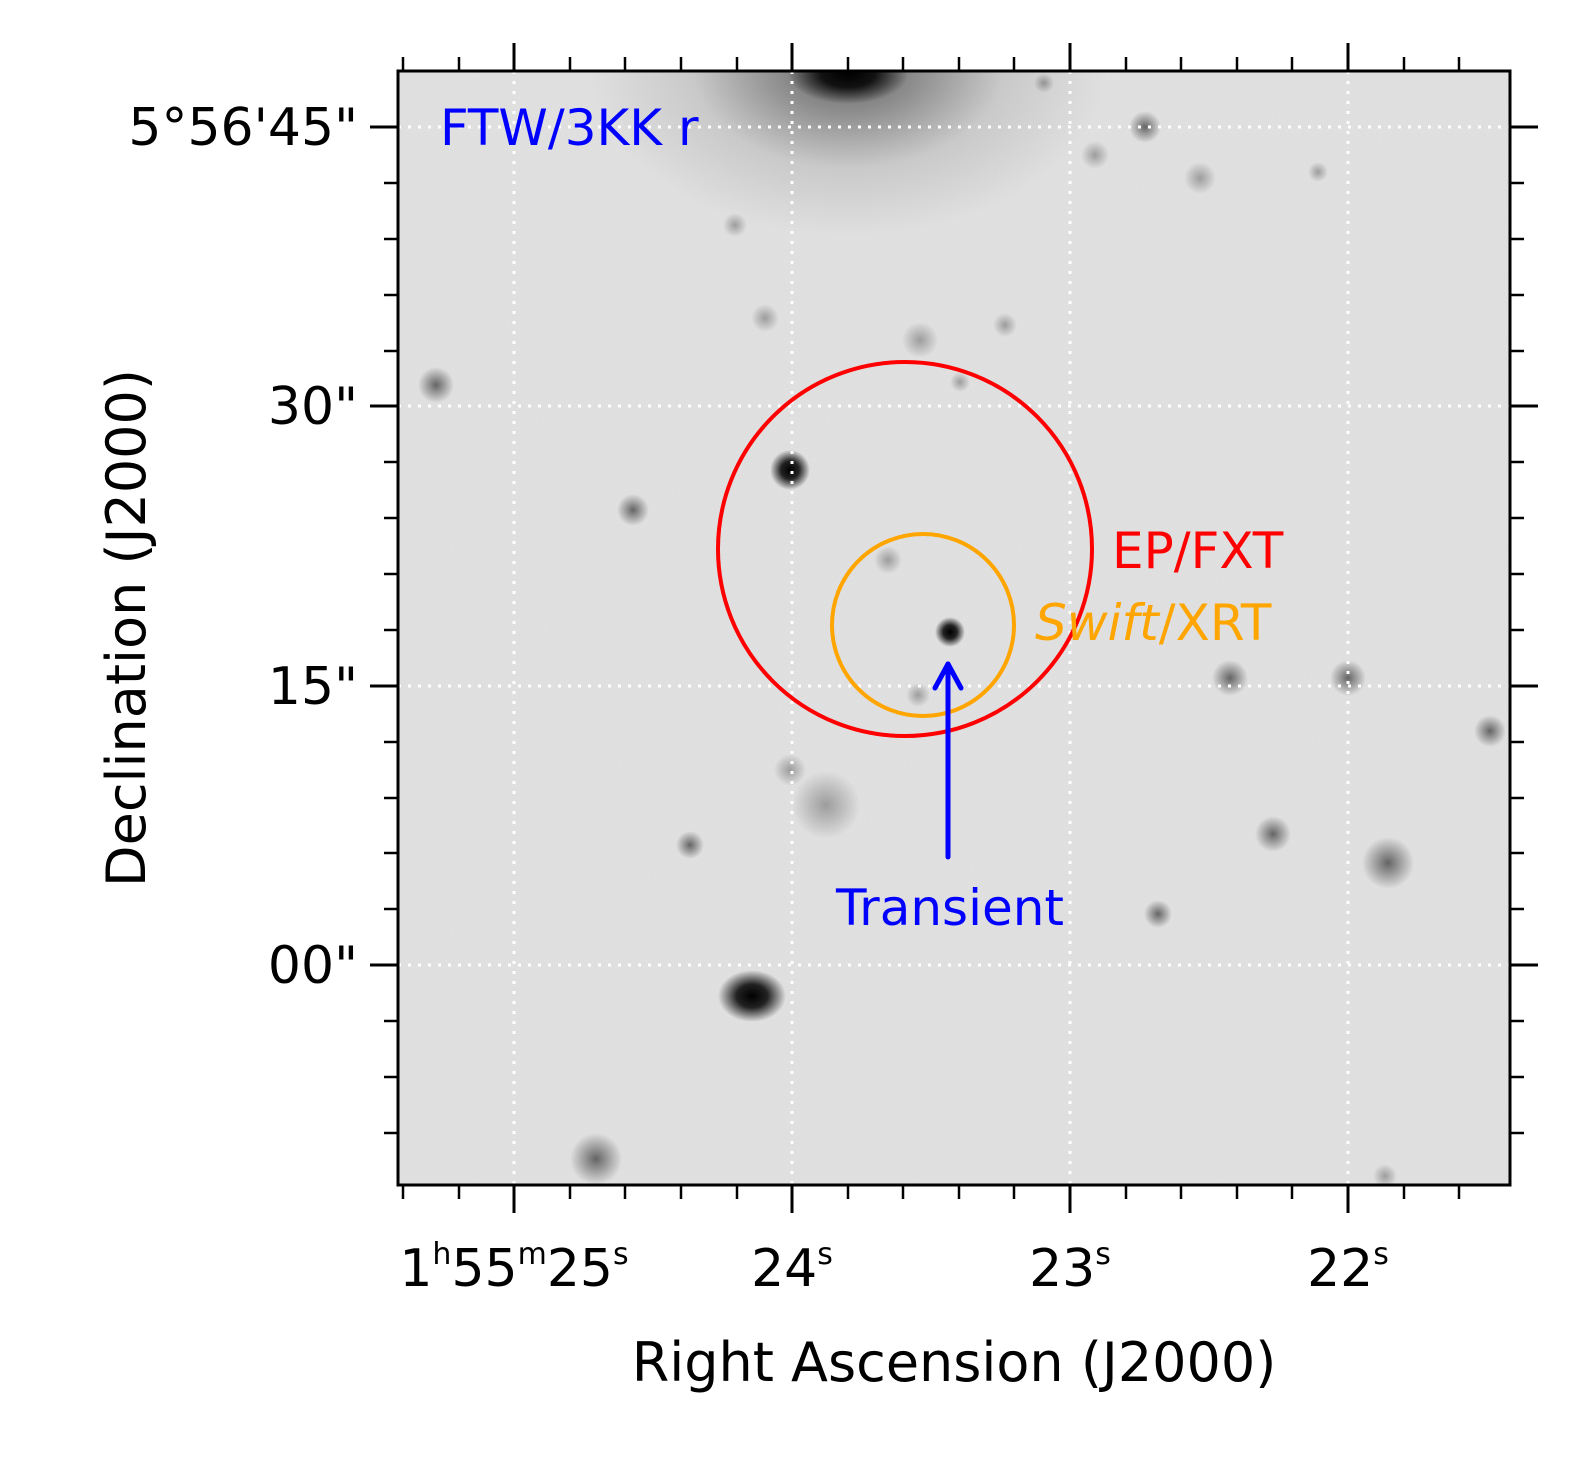  I want to click on transient-arrow, so click(948, 760).